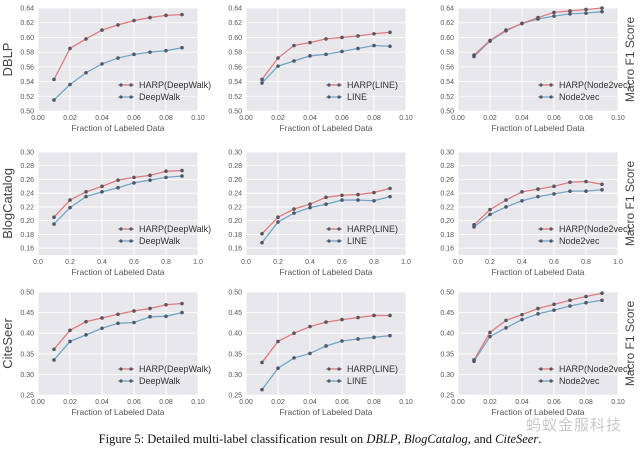 This screenshot has width=640, height=457. I want to click on x-tick-label: 0.4, so click(310, 262).